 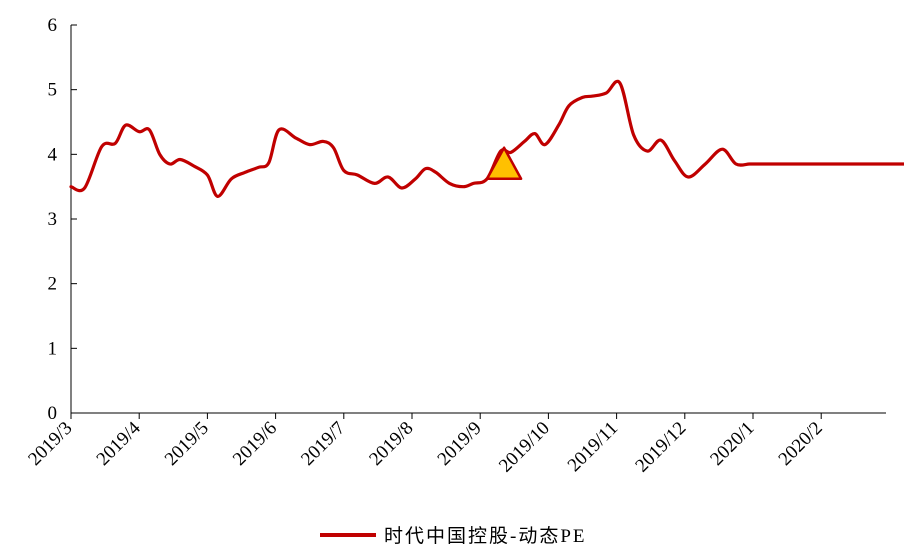 What do you see at coordinates (801, 444) in the screenshot?
I see `x-tick-label: 2020/2` at bounding box center [801, 444].